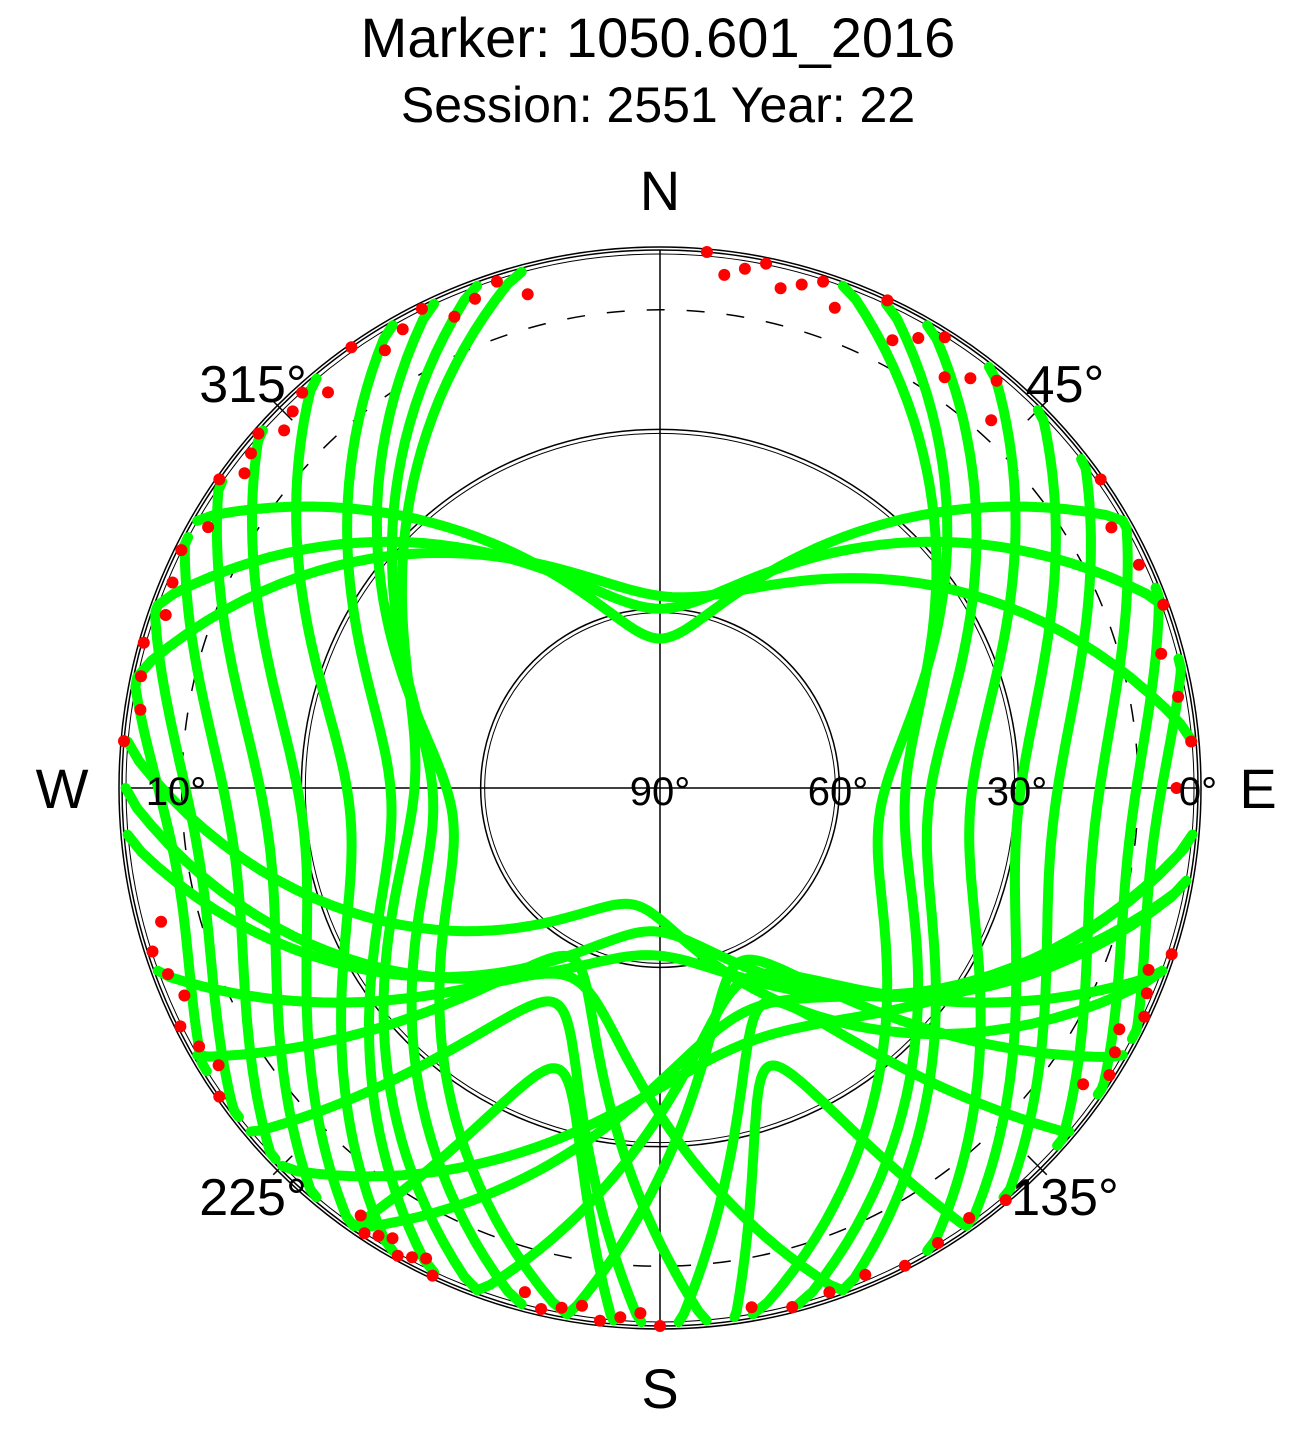 The image size is (1316, 1444). What do you see at coordinates (659, 1388) in the screenshot?
I see `south-label: S` at bounding box center [659, 1388].